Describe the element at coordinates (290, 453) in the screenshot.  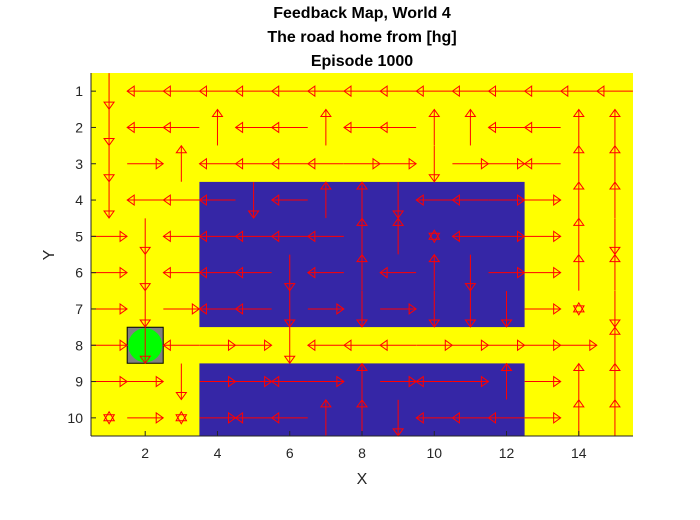
I see `x-tick-label-6: 6` at that location.